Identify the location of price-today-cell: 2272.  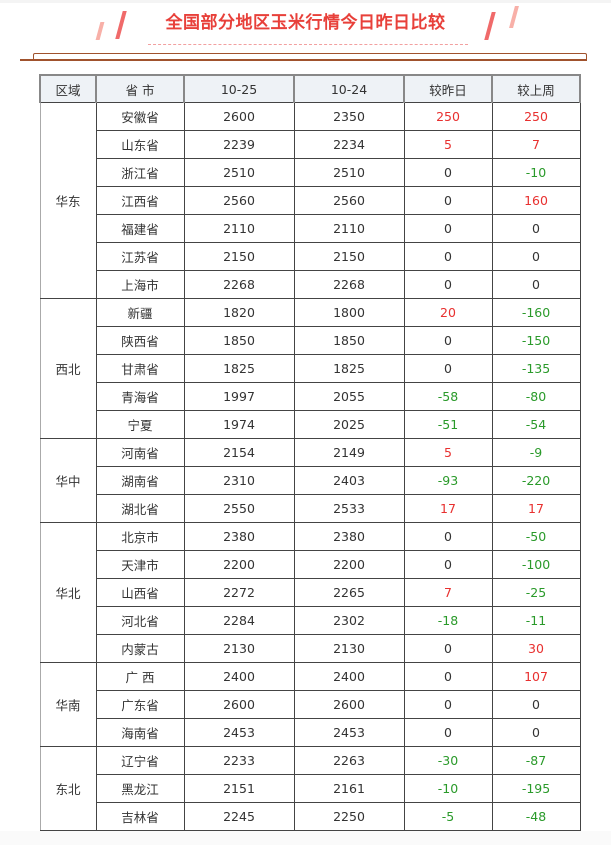
(239, 592).